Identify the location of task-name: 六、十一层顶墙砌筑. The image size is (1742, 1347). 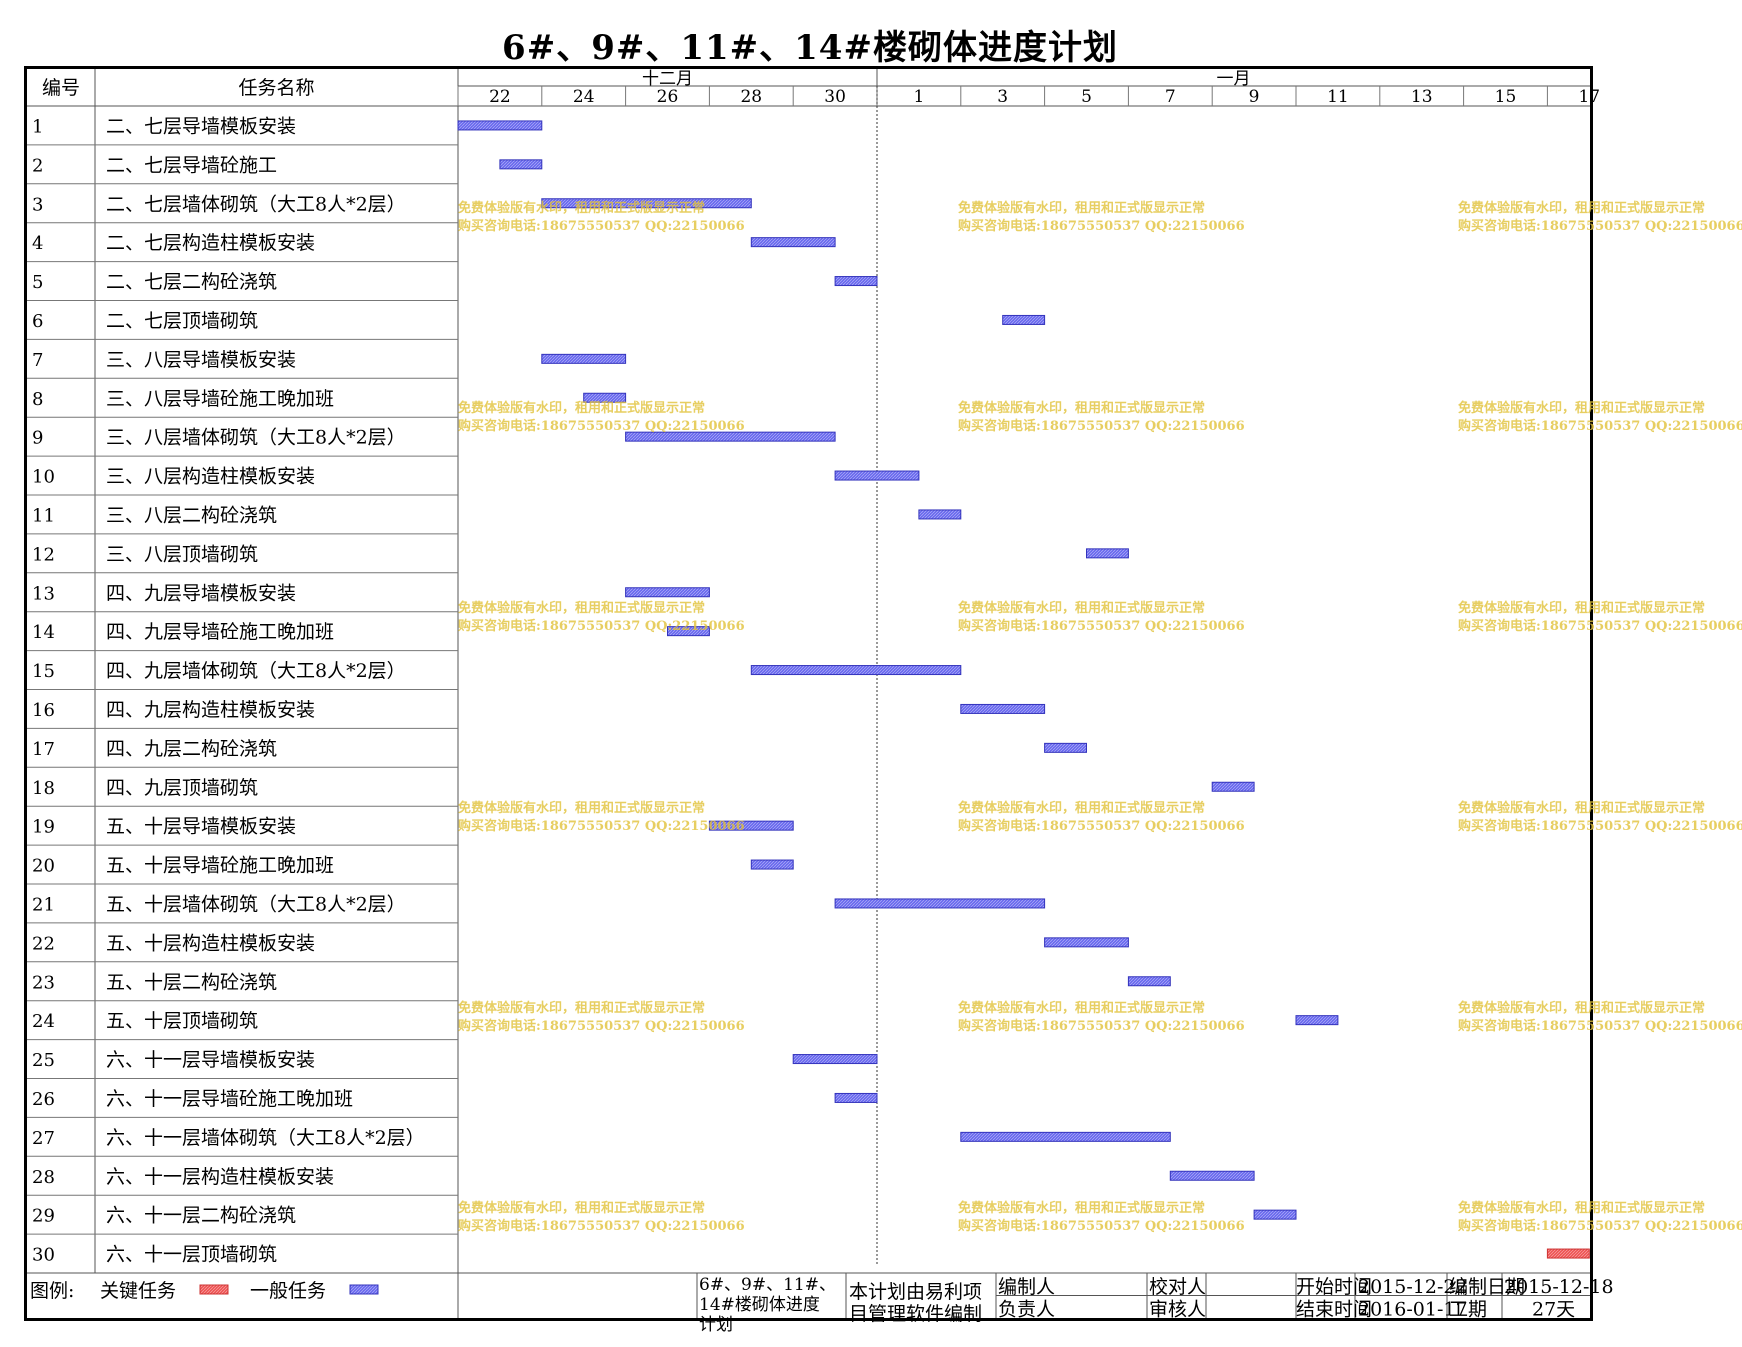
(191, 1255).